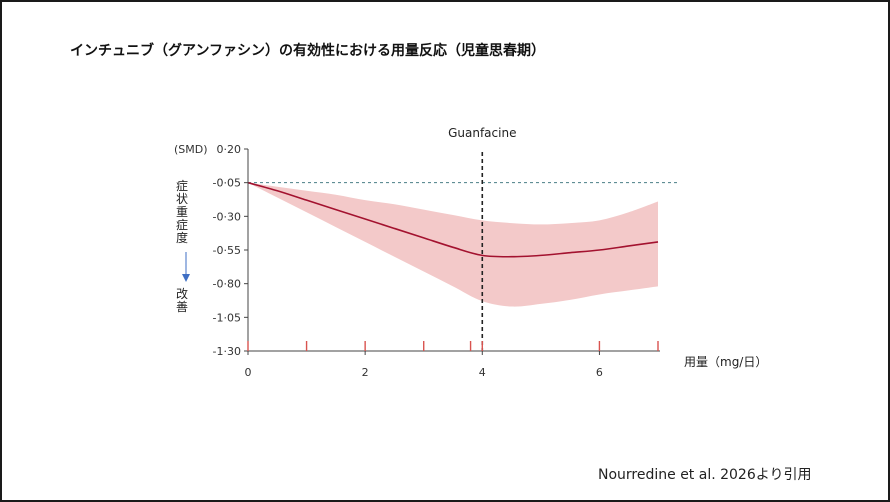 This screenshot has width=890, height=502. What do you see at coordinates (482, 372) in the screenshot?
I see `x-tick-label: 4` at bounding box center [482, 372].